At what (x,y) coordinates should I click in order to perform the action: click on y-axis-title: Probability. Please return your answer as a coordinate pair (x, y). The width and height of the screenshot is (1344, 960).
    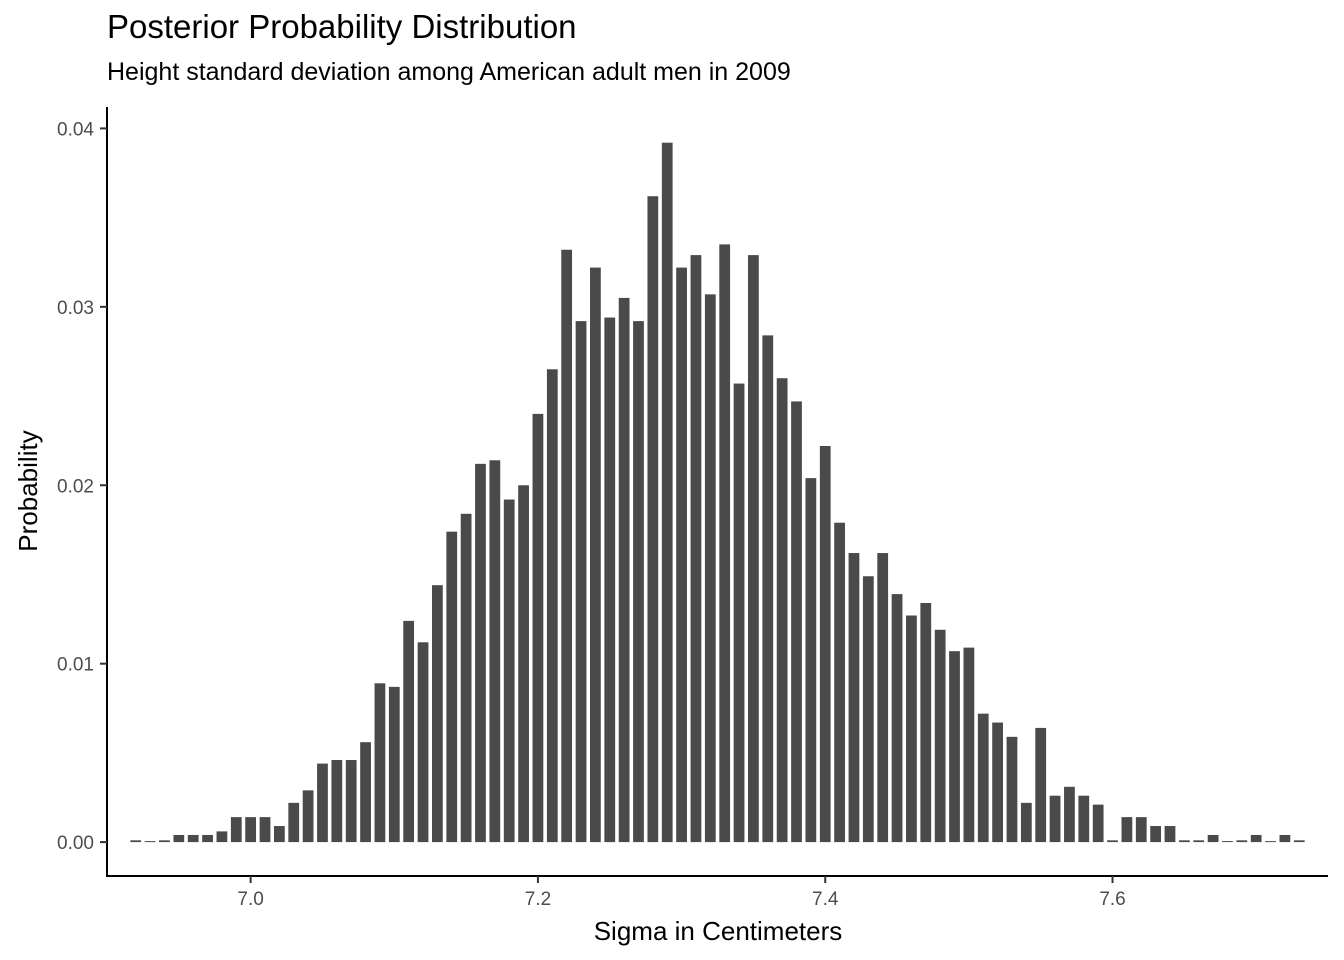
    Looking at the image, I should click on (28, 490).